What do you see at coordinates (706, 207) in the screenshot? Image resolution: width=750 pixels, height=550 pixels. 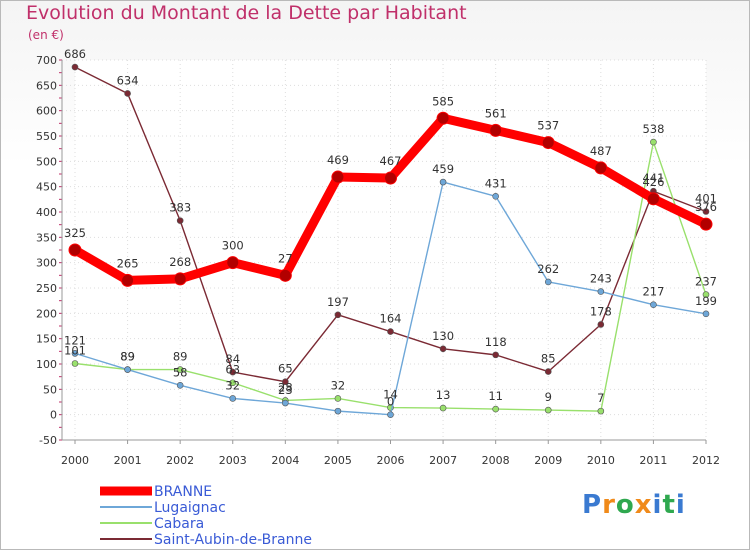 I see `data-label: 376` at bounding box center [706, 207].